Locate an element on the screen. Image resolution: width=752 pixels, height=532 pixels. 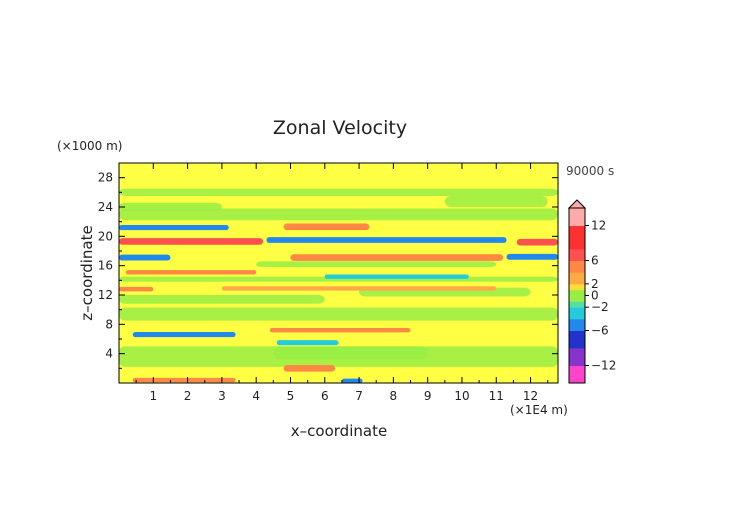
y-tick-label: 28 is located at coordinates (105, 178).